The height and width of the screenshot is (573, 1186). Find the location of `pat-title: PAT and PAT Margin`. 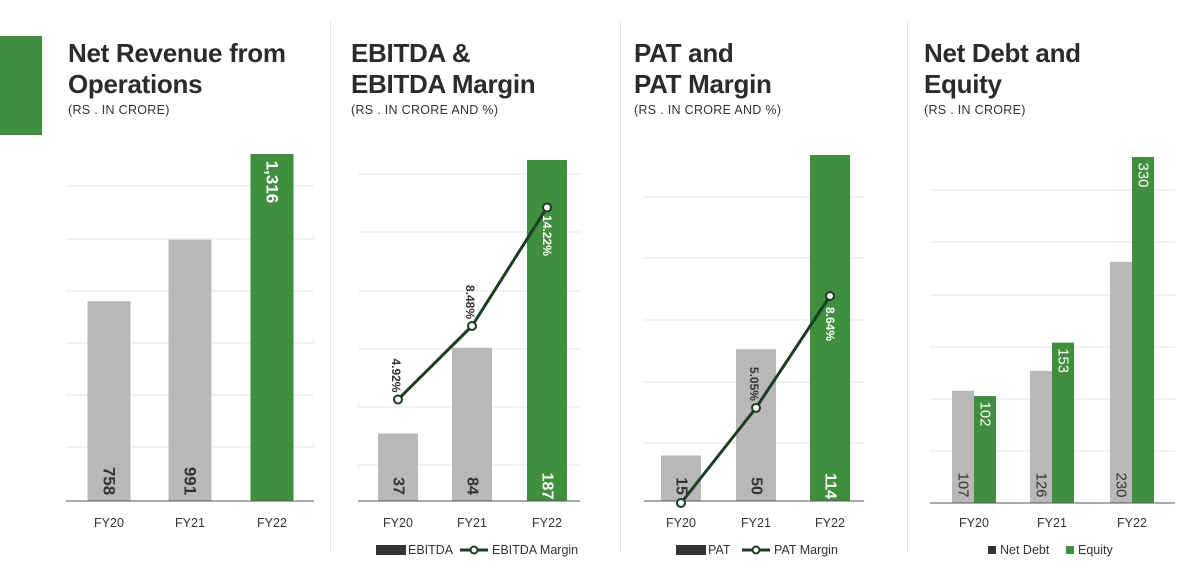

pat-title: PAT and PAT Margin is located at coordinates (703, 69).